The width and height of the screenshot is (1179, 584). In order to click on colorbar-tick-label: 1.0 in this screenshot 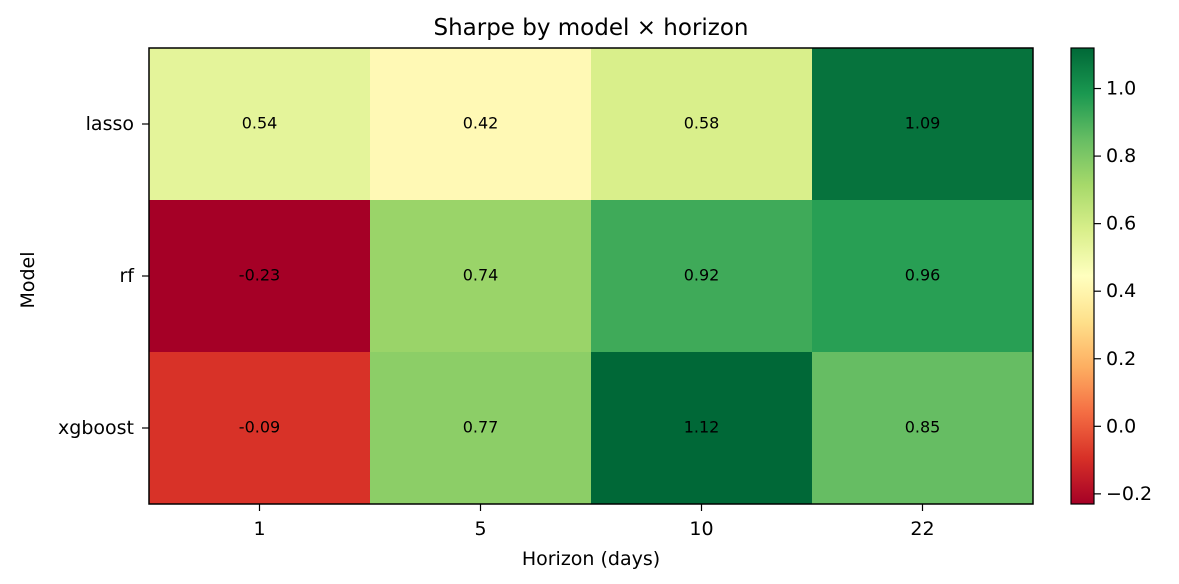, I will do `click(1121, 89)`.